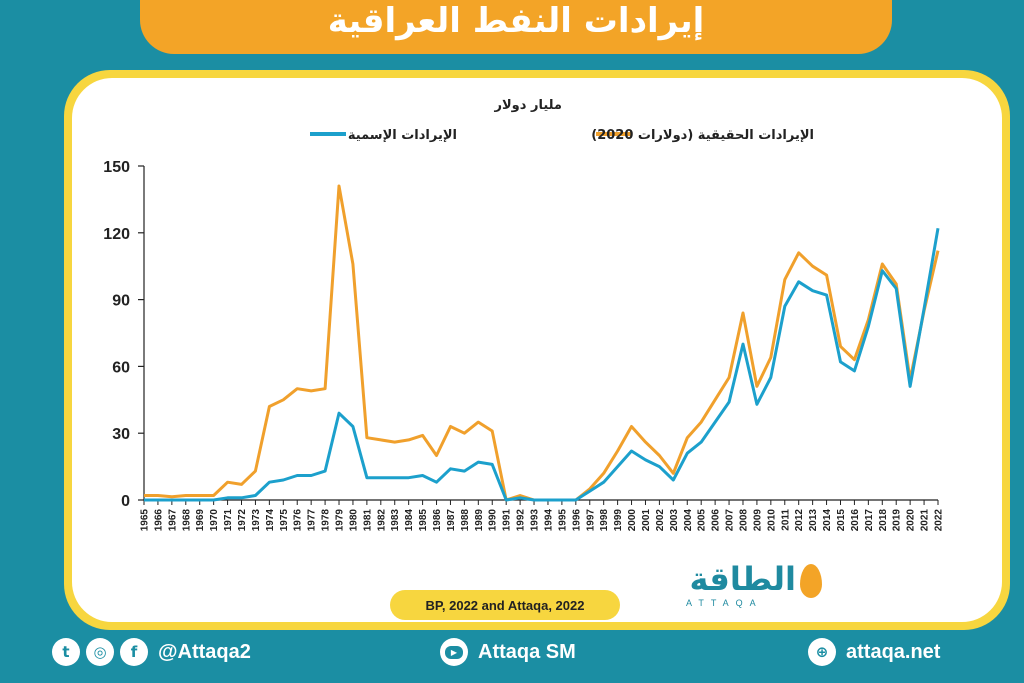 Image resolution: width=1024 pixels, height=683 pixels. Describe the element at coordinates (121, 367) in the screenshot. I see `y-tick-label: 60` at that location.